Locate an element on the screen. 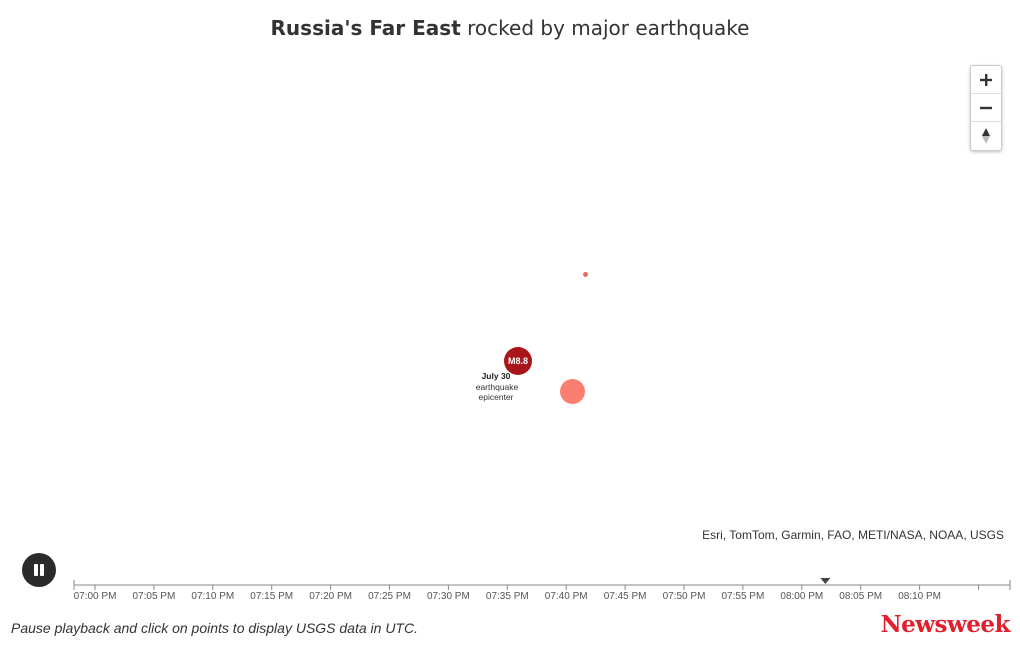  epicenter-magnitude-badge: M8.8 is located at coordinates (518, 361).